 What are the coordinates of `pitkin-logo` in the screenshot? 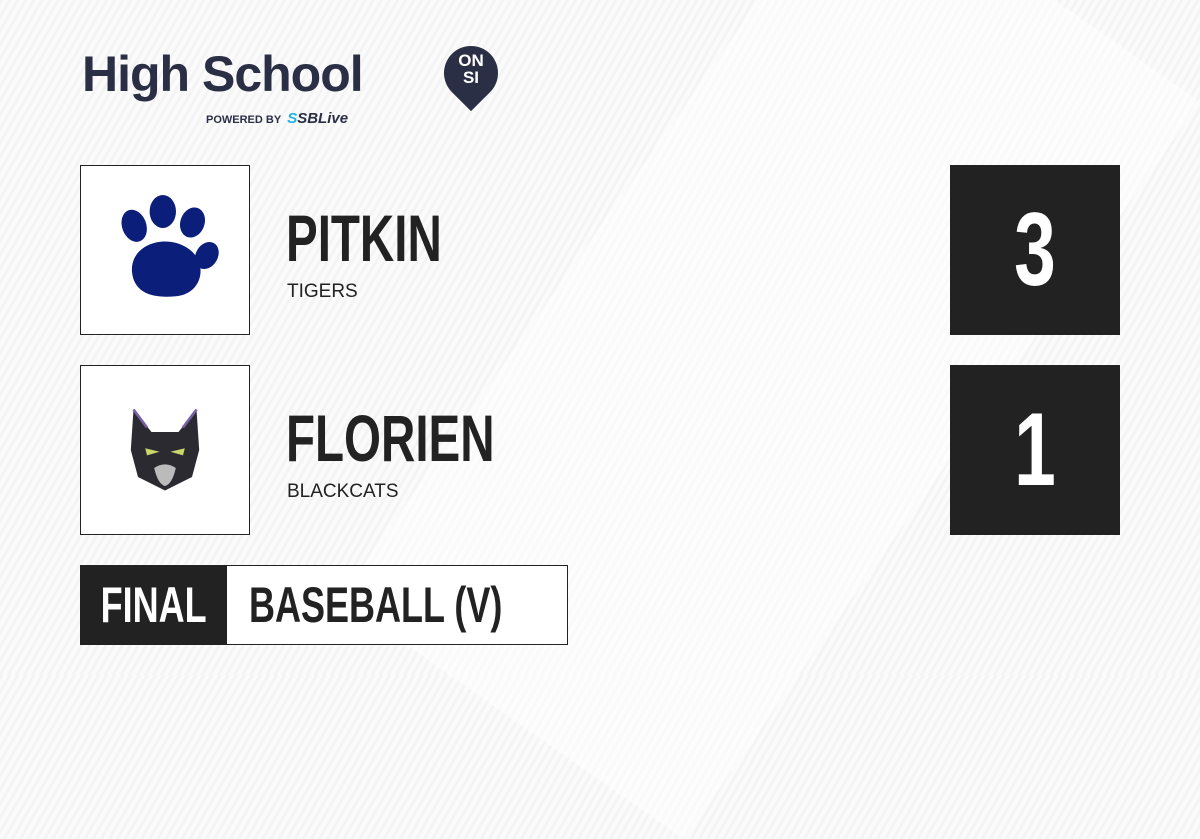 It's located at (165, 250).